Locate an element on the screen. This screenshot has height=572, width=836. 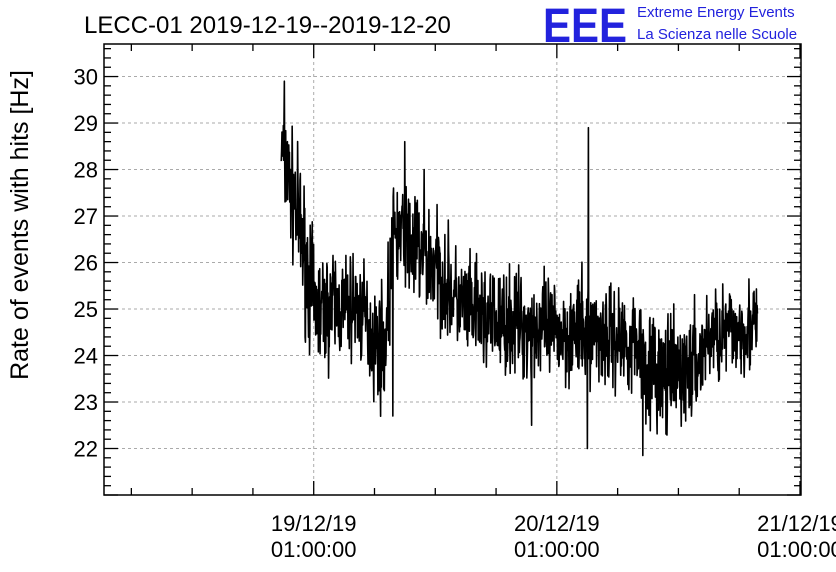
x-tick-date: 20/12/19 is located at coordinates (557, 523).